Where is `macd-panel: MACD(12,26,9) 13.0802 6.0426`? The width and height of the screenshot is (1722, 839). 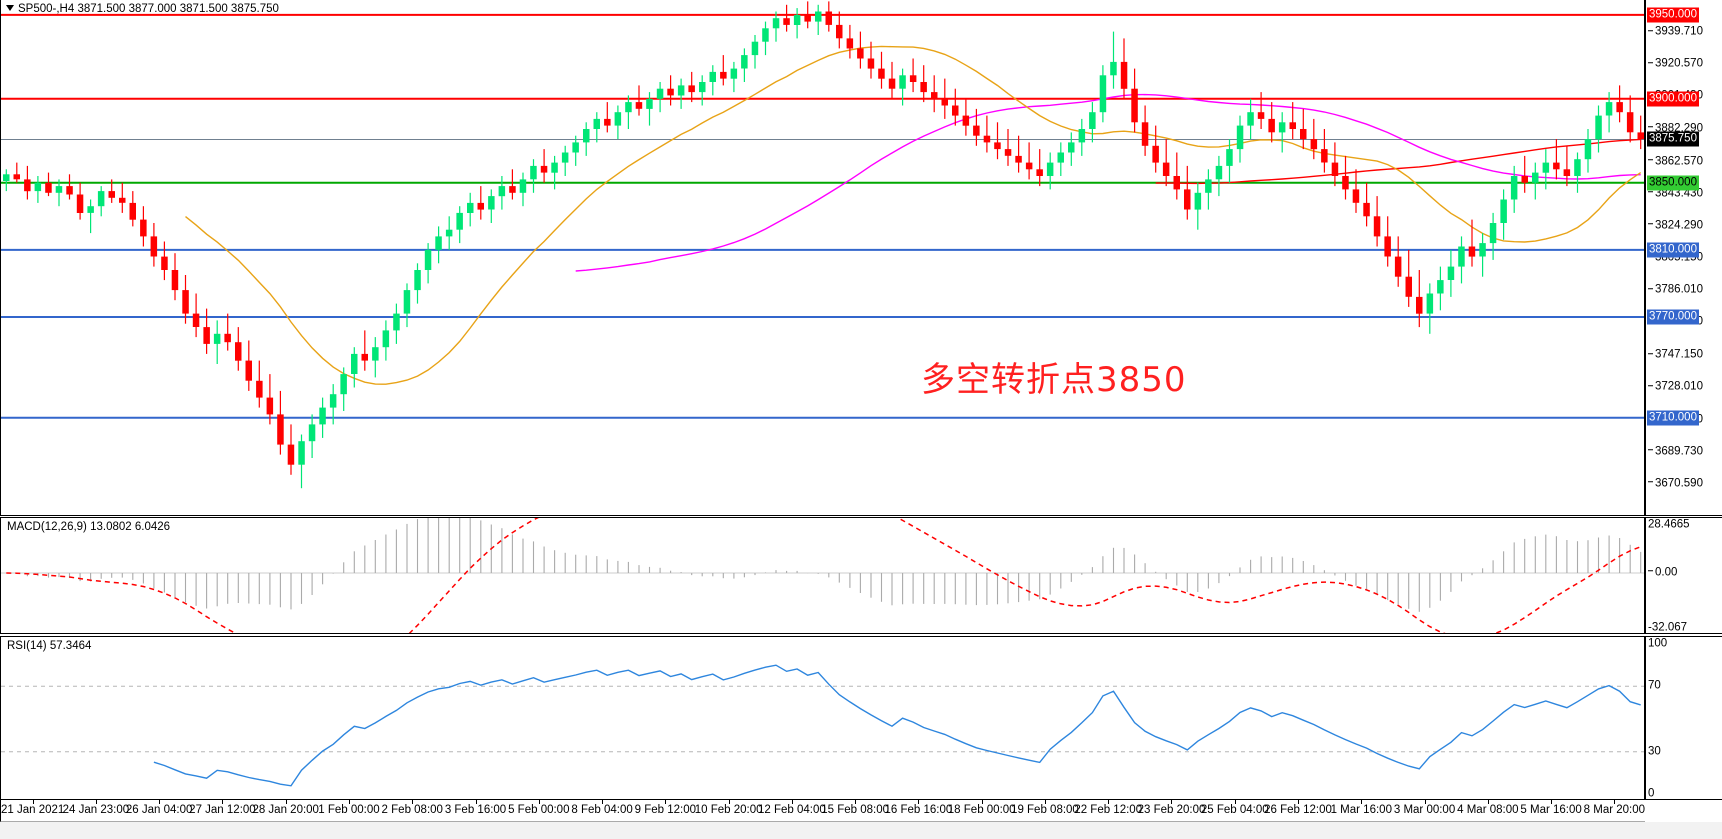
macd-panel: MACD(12,26,9) 13.0802 6.0426 is located at coordinates (822, 575).